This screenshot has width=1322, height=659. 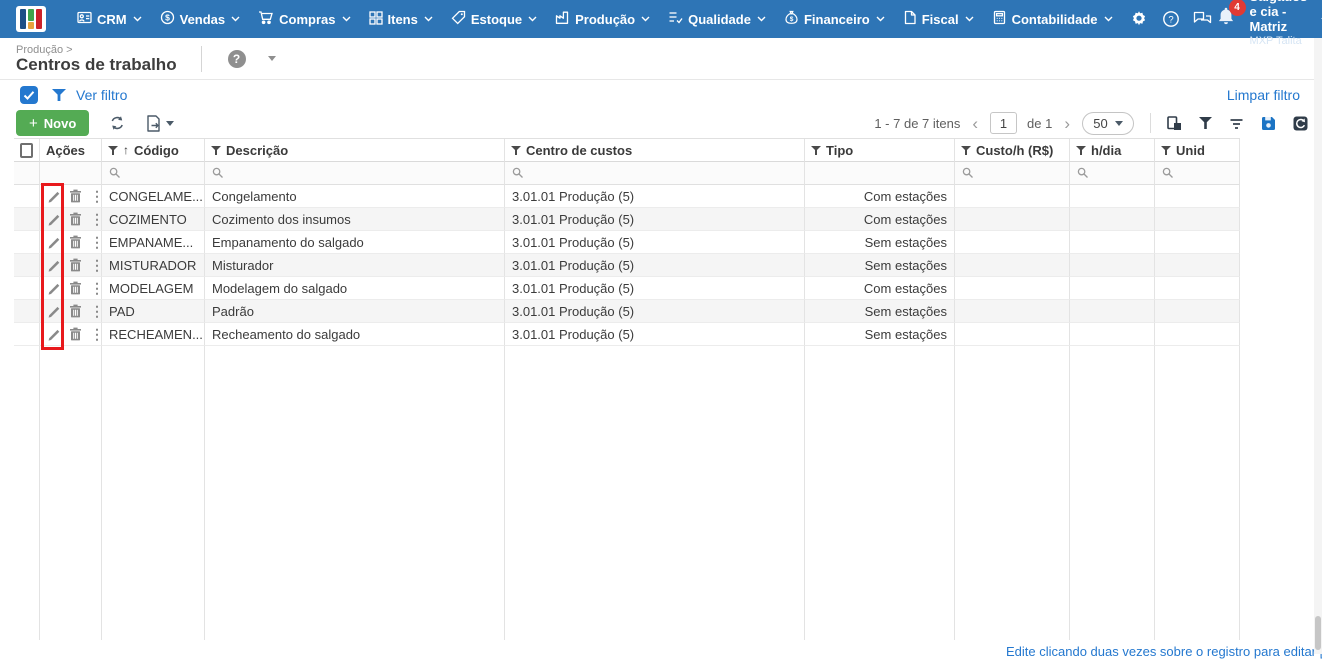 I want to click on header-codigo: ↑ Código, so click(x=153, y=150).